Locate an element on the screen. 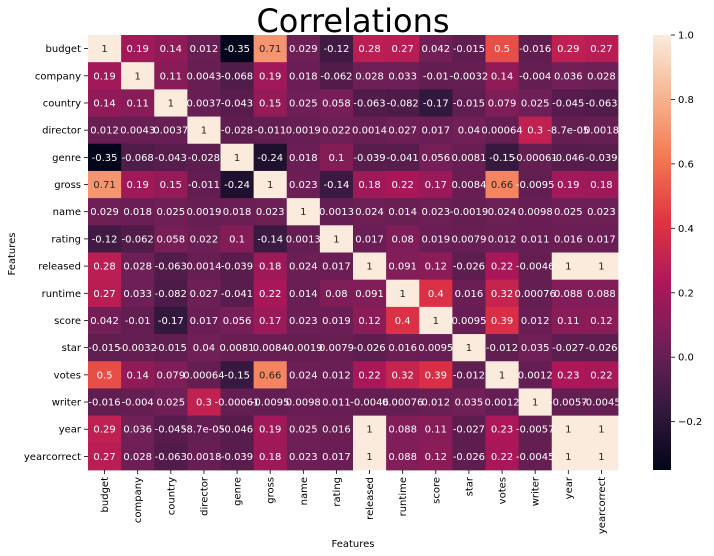 The height and width of the screenshot is (556, 714). cell-annotation: -0.041 is located at coordinates (403, 158).